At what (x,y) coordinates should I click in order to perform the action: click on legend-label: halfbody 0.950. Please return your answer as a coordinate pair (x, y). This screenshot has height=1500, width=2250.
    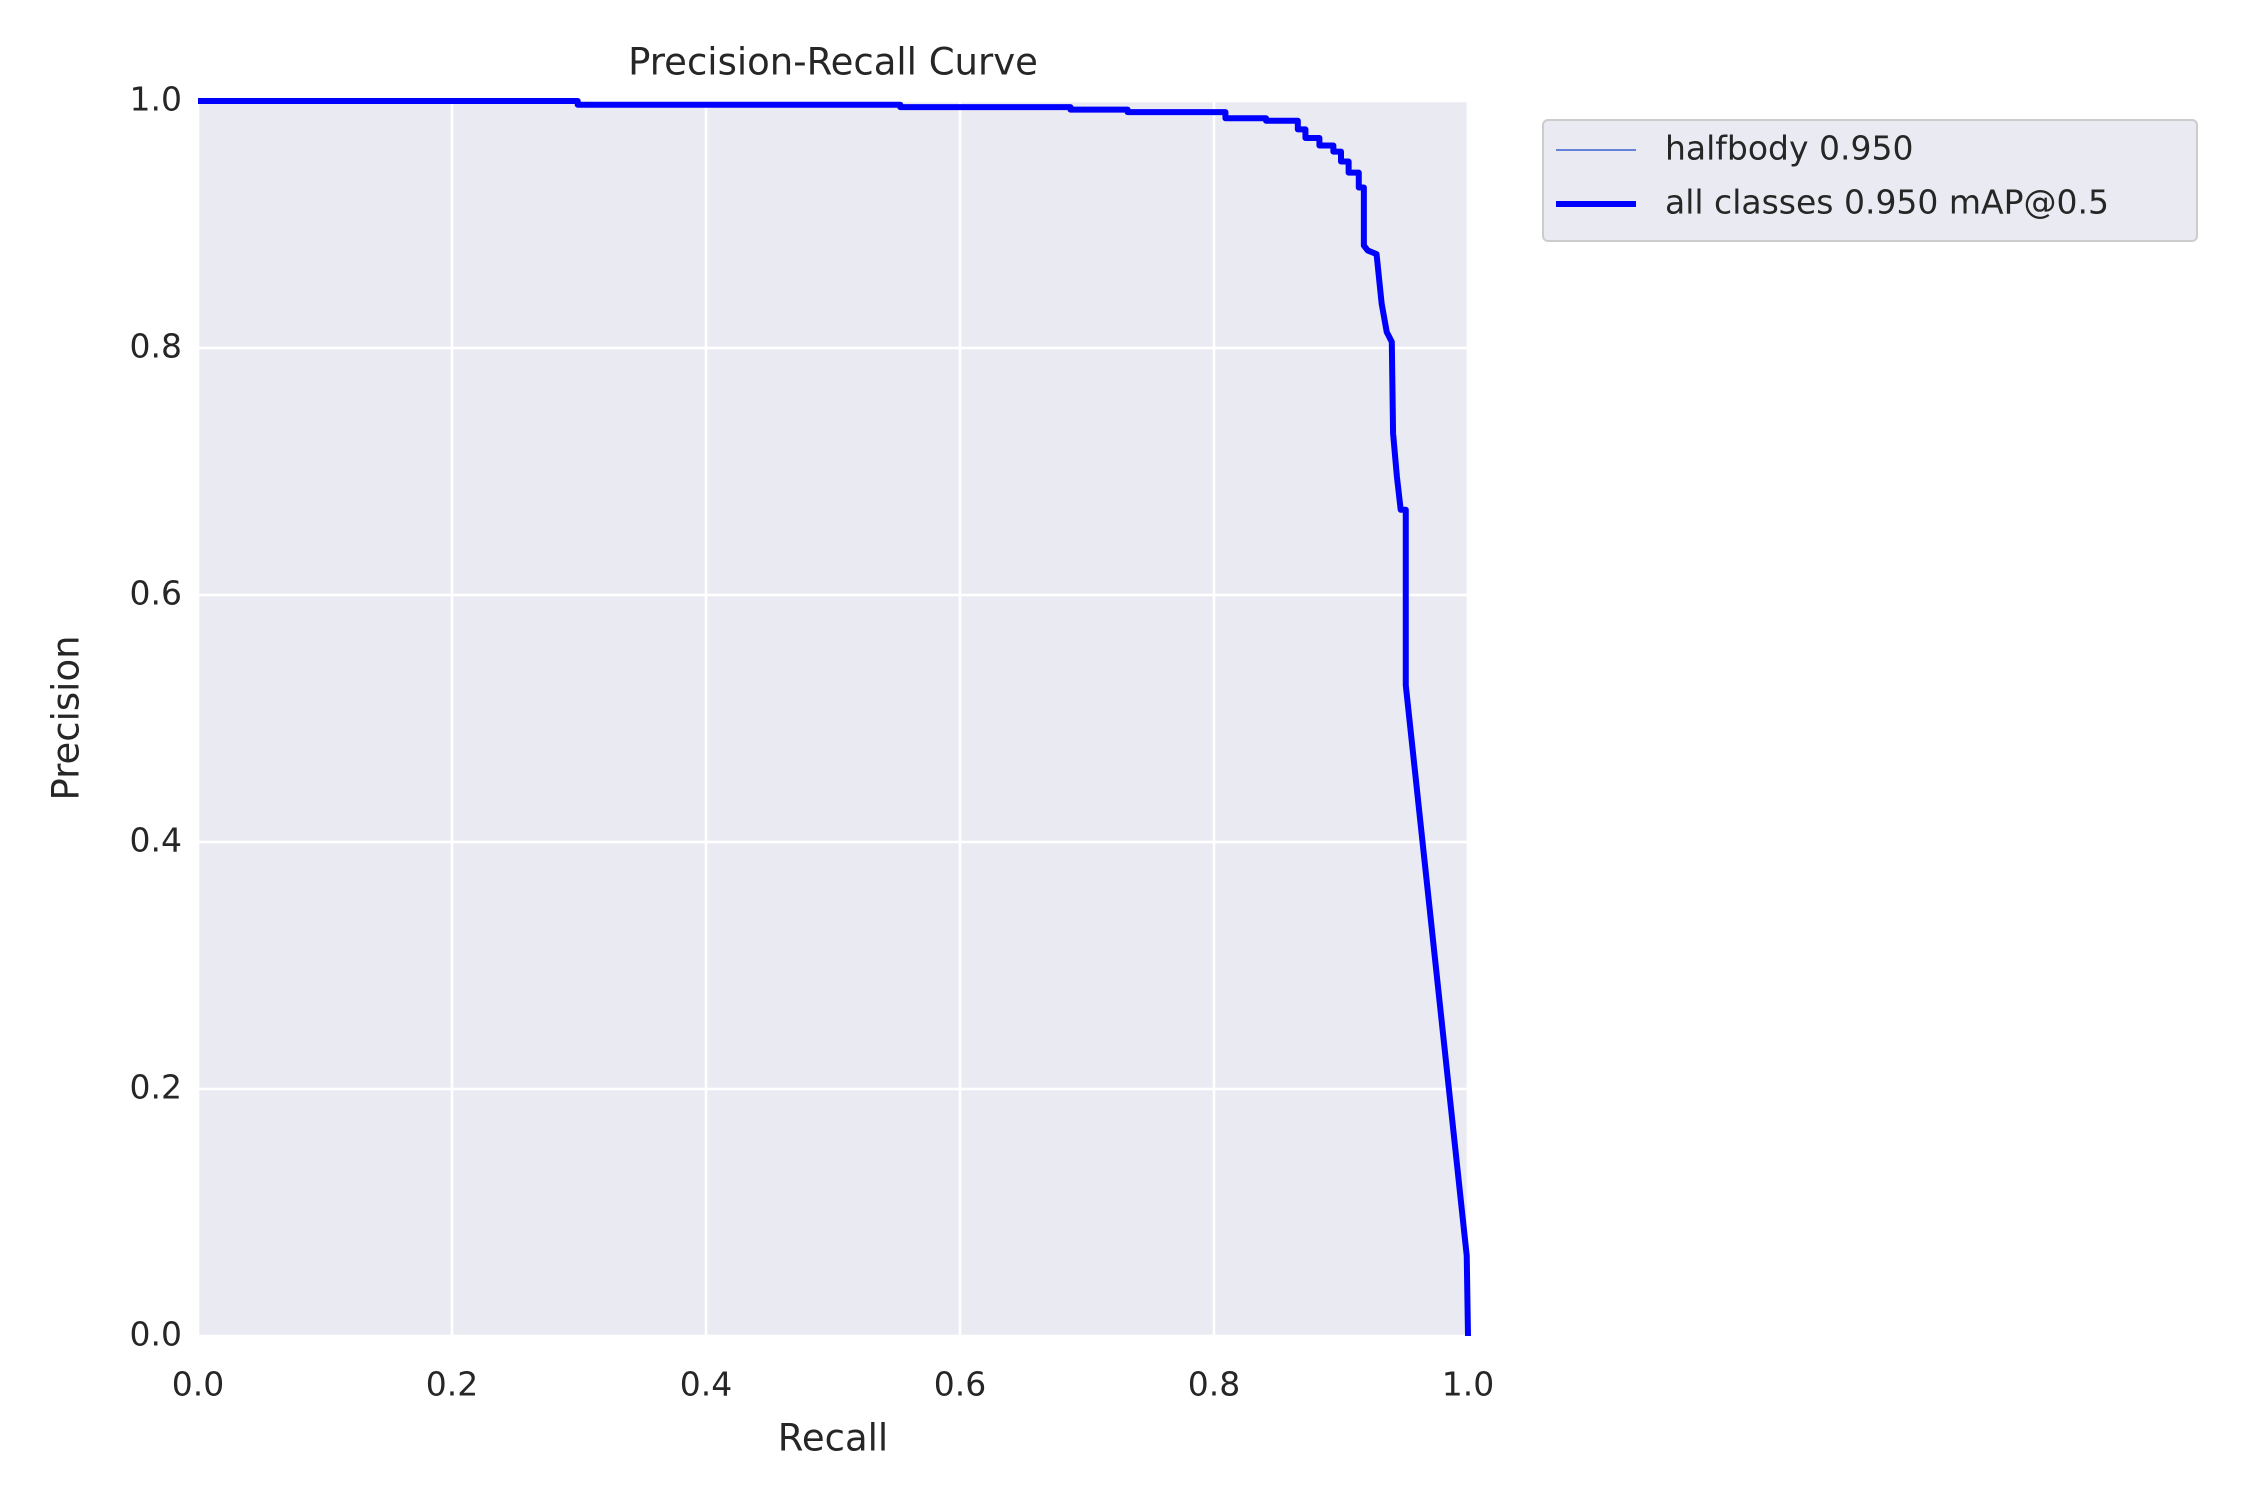
    Looking at the image, I should click on (1789, 148).